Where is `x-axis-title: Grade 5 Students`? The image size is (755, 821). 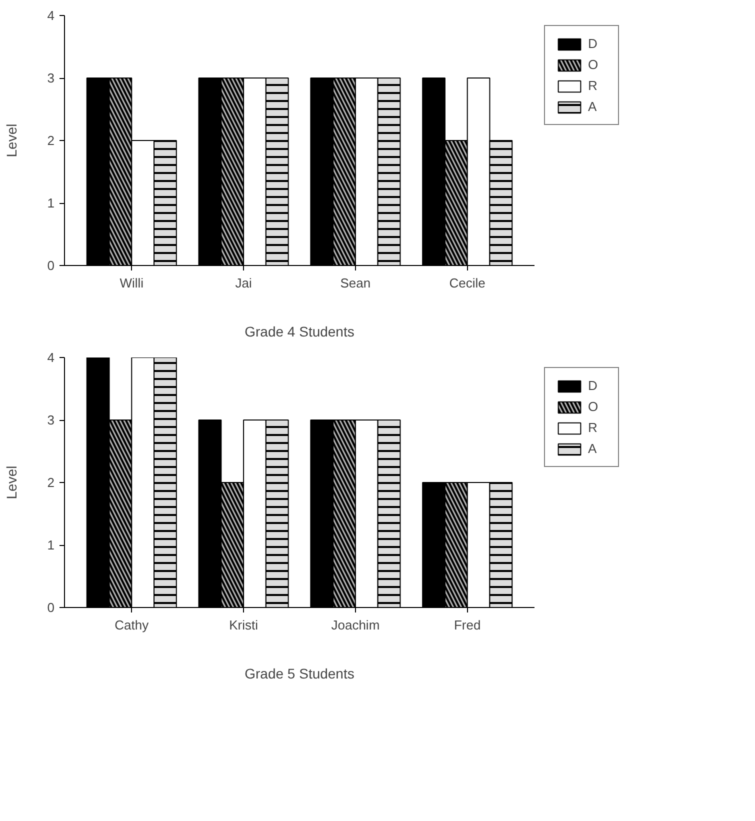
x-axis-title: Grade 5 Students is located at coordinates (299, 674).